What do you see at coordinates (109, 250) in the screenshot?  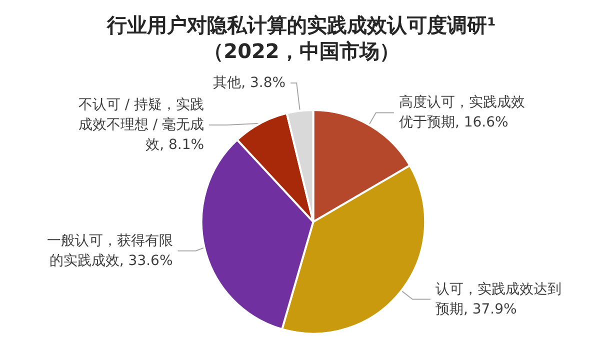 I see `slice-label: 一般认可，获得有限的实践成效, 33.6%` at bounding box center [109, 250].